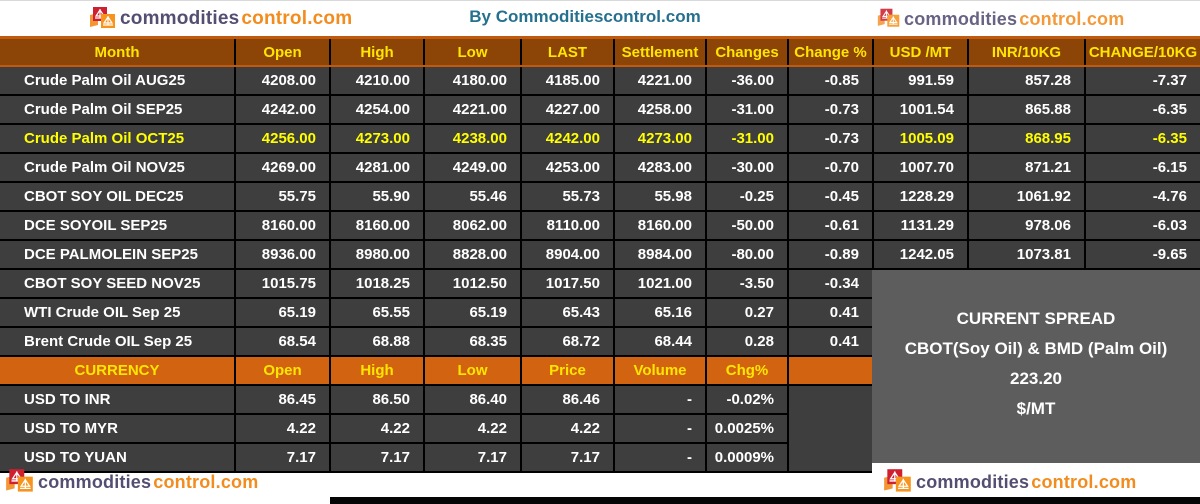 The height and width of the screenshot is (504, 1200). I want to click on column-header: Price, so click(567, 370).